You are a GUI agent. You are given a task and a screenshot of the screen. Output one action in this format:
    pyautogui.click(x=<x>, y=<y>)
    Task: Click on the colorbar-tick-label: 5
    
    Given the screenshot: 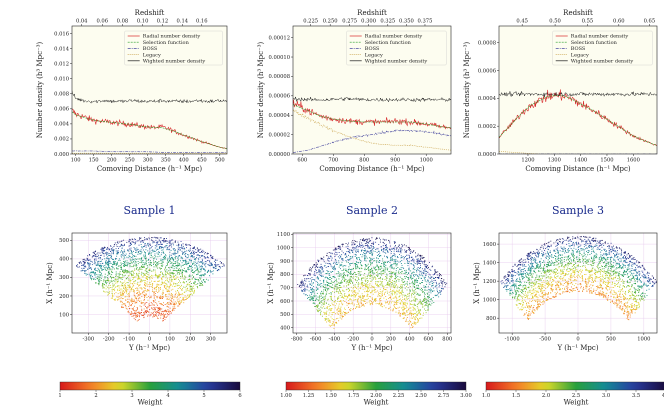 What is the action you would take?
    pyautogui.click(x=203, y=396)
    